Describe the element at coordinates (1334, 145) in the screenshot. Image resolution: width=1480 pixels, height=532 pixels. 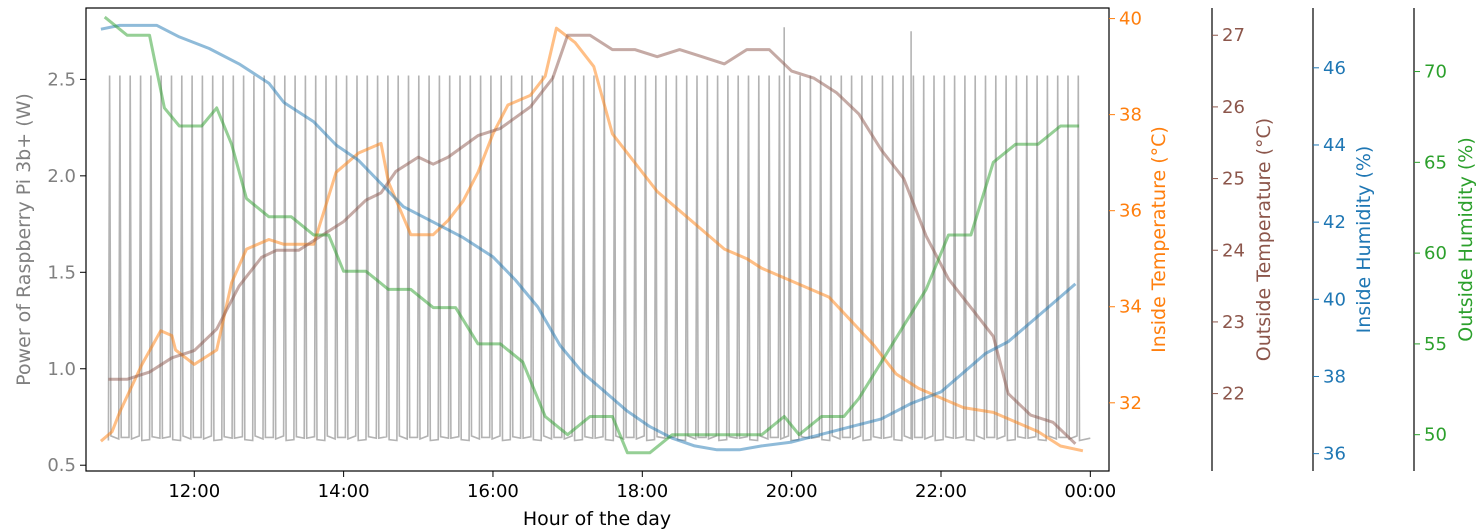
I see `y-tick-label-inside-hum: 44` at that location.